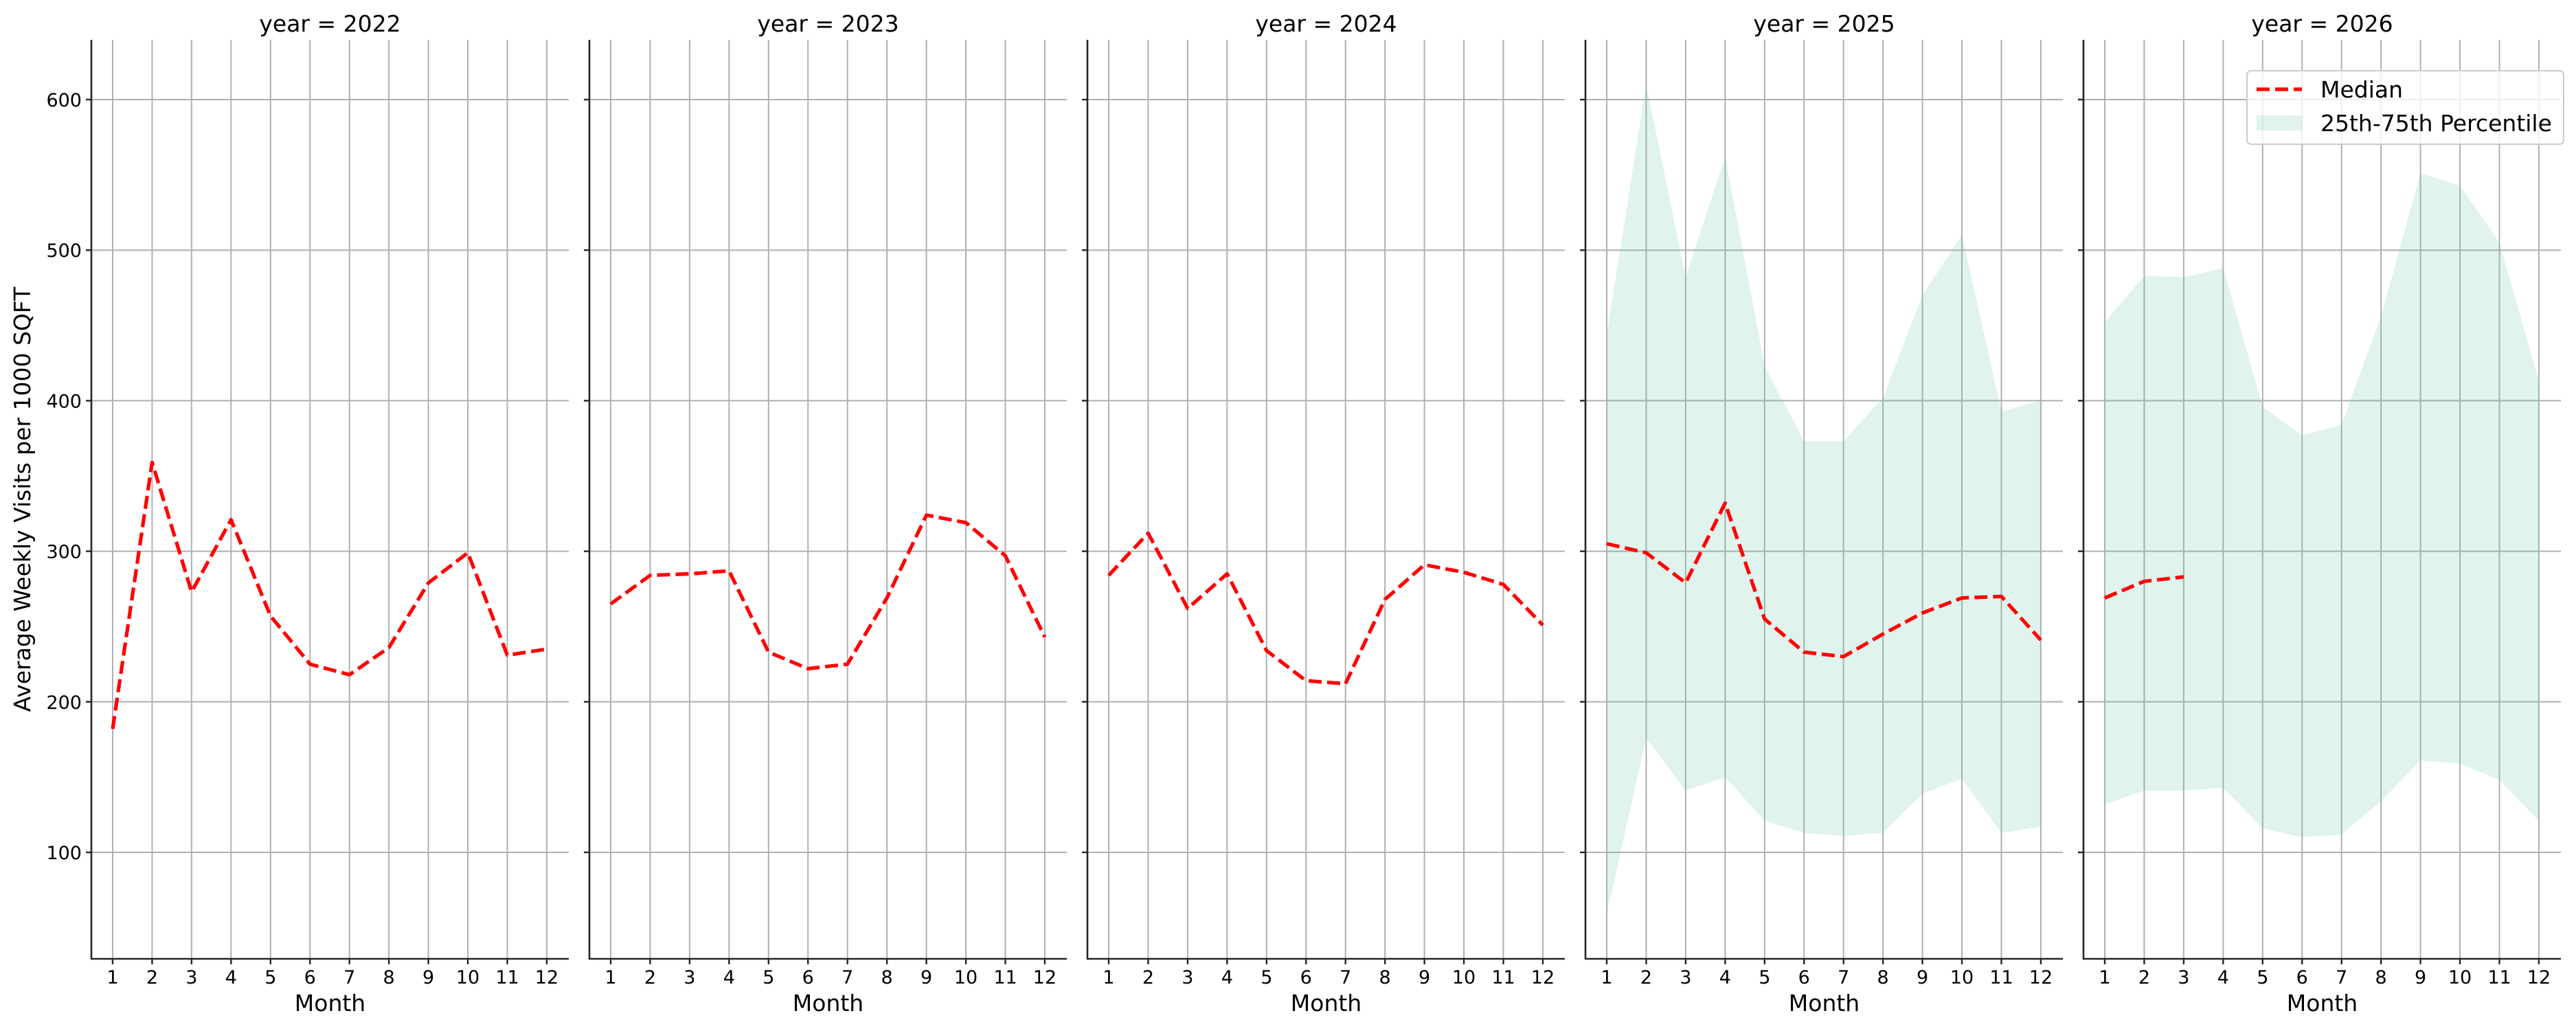 This screenshot has height=1033, width=2576. What do you see at coordinates (64, 553) in the screenshot?
I see `y-tick-label: 300` at bounding box center [64, 553].